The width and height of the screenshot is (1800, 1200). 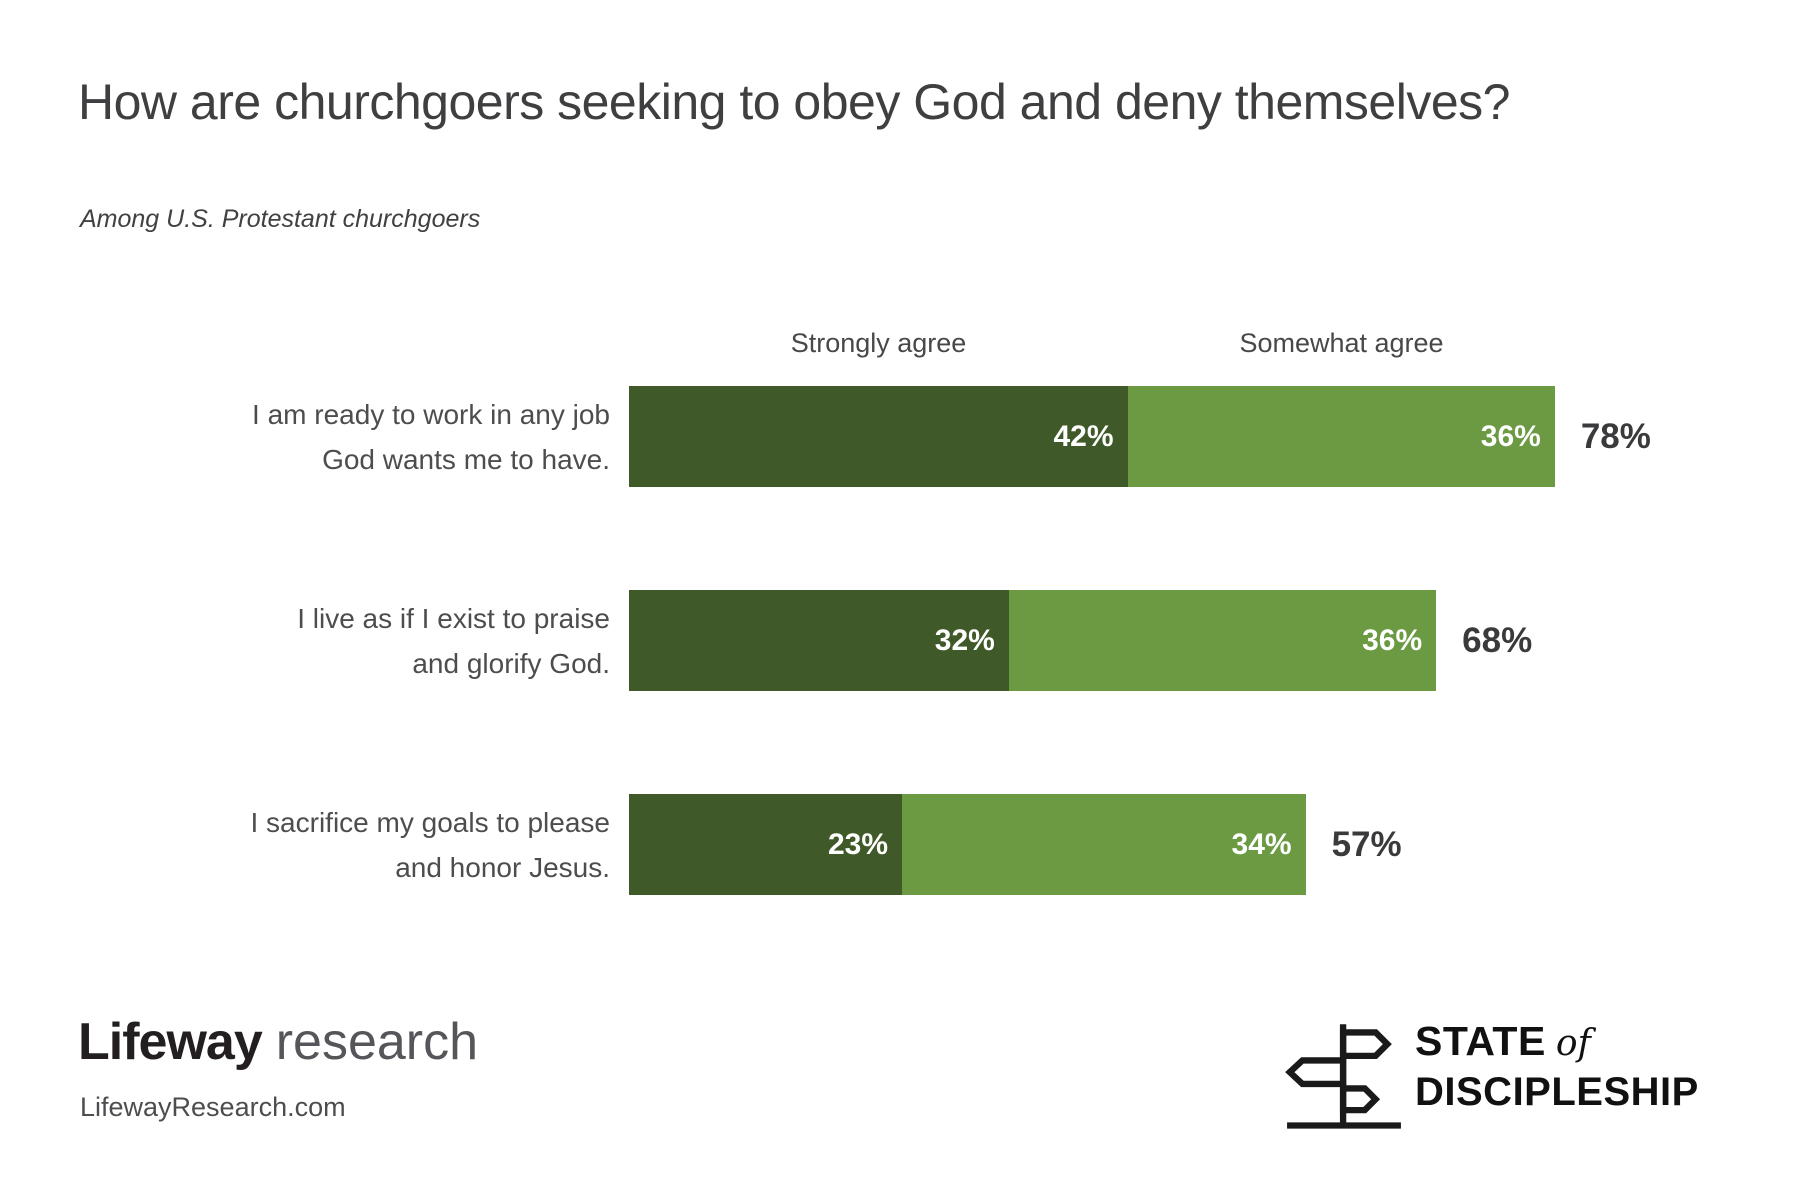 What do you see at coordinates (1573, 1043) in the screenshot?
I see `campaign-word-of: of` at bounding box center [1573, 1043].